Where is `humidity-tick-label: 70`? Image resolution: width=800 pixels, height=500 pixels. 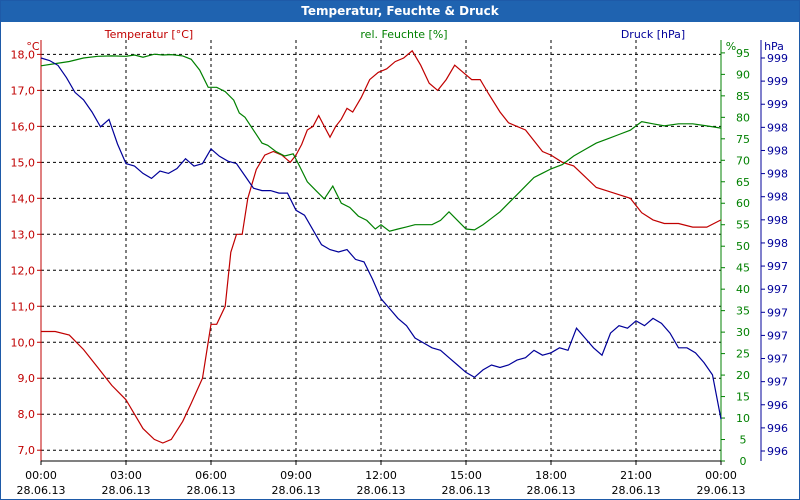 humidity-tick-label: 70 is located at coordinates (743, 160).